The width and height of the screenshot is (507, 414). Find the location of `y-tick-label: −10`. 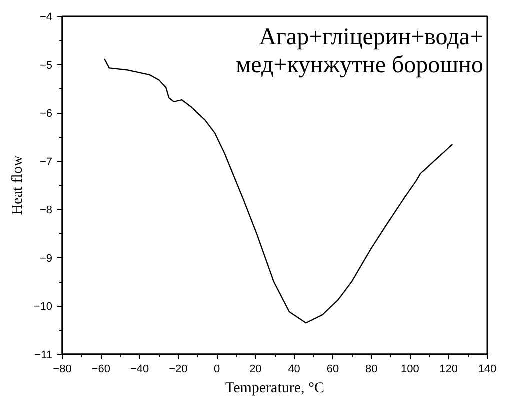

y-tick-label: −10 is located at coordinates (43, 307).